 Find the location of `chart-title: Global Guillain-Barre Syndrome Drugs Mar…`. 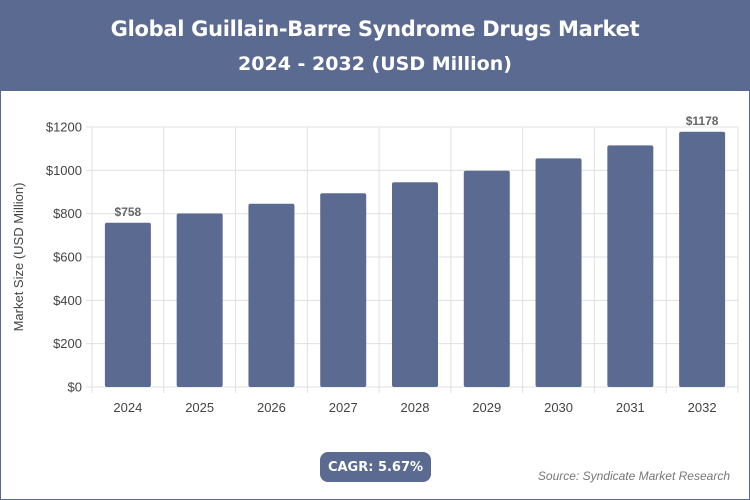

chart-title: Global Guillain-Barre Syndrome Drugs Mar… is located at coordinates (375, 29).